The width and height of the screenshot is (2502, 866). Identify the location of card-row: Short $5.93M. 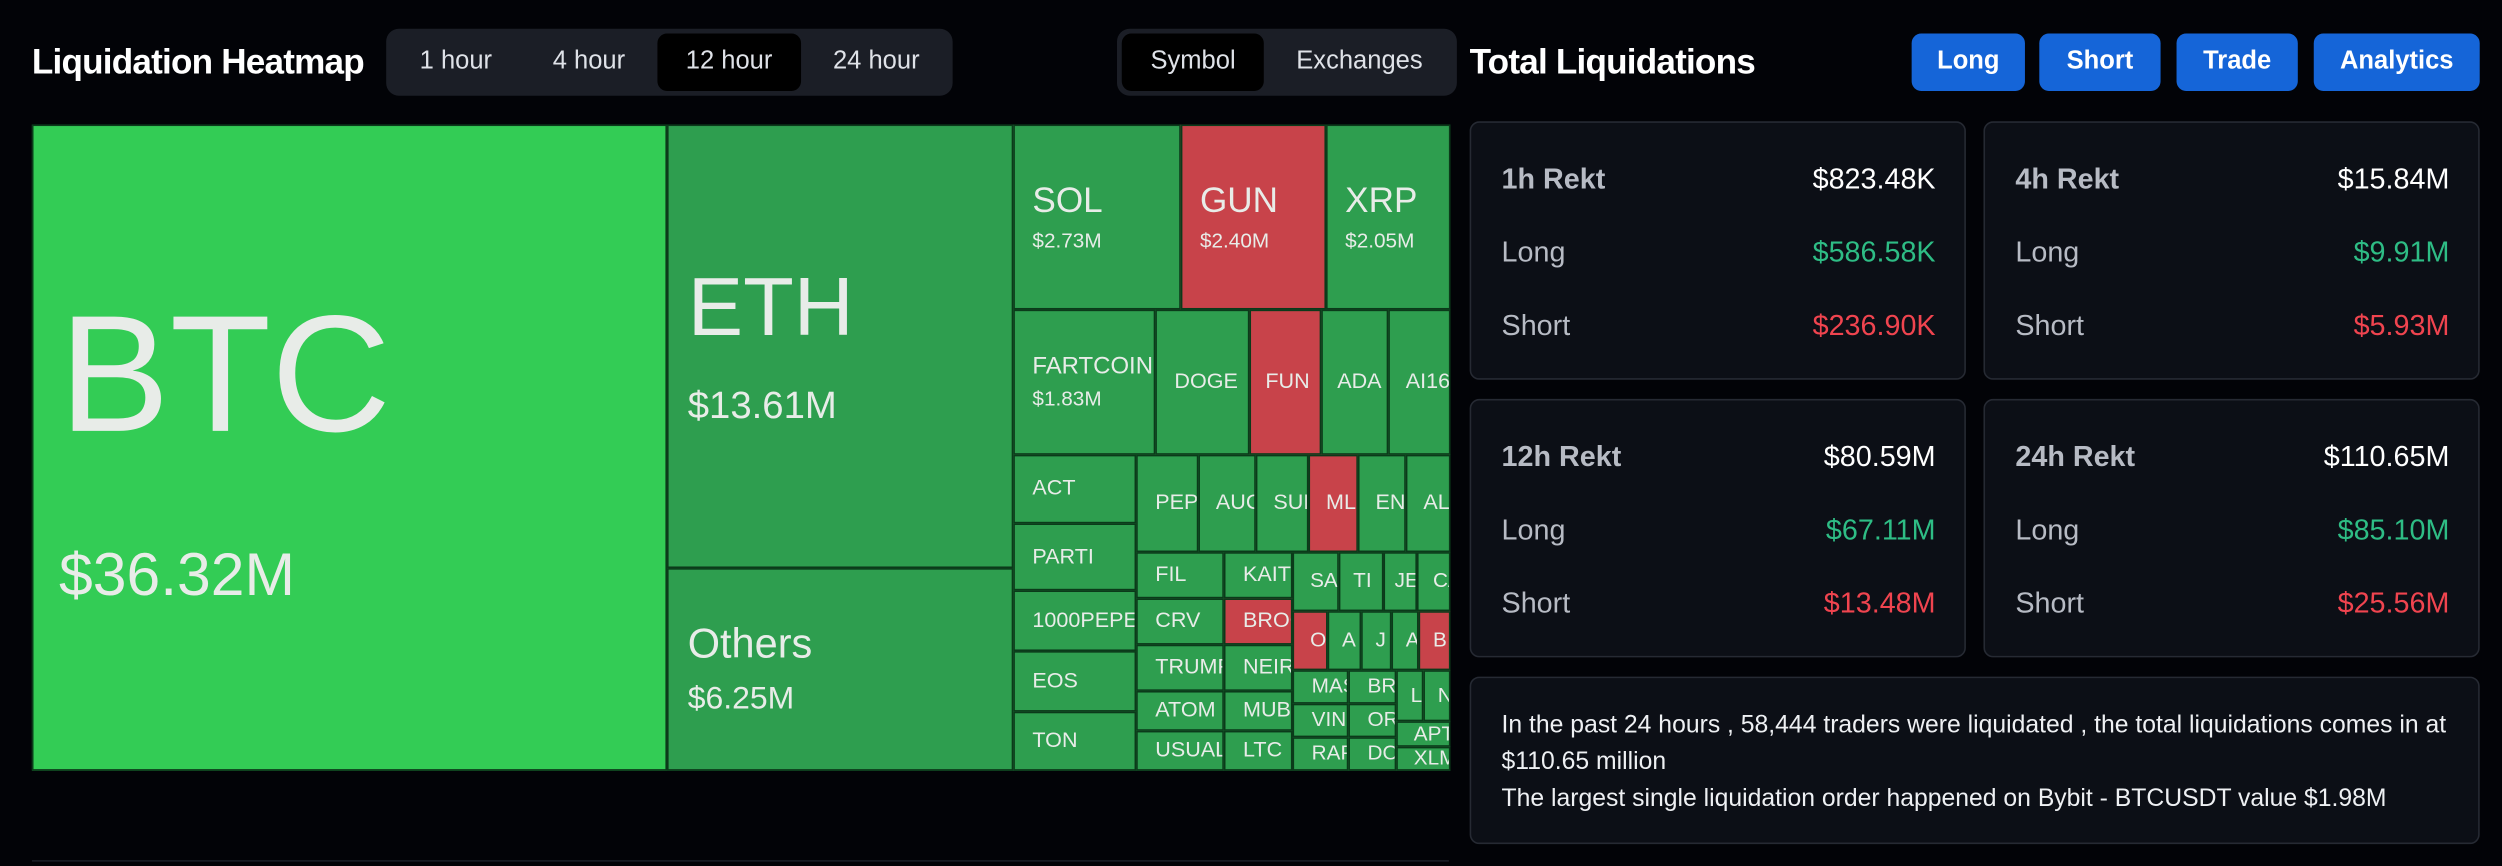
(2232, 327).